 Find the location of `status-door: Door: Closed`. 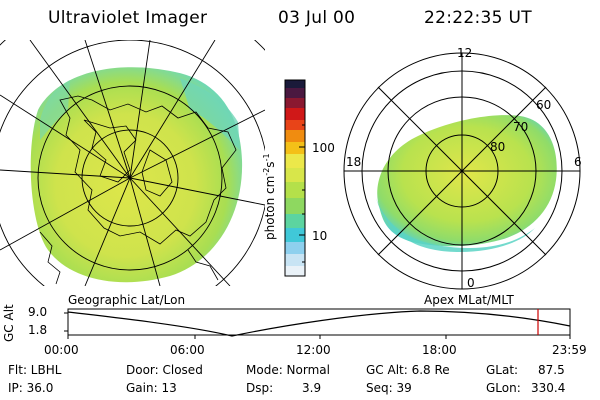

status-door: Door: Closed is located at coordinates (164, 370).